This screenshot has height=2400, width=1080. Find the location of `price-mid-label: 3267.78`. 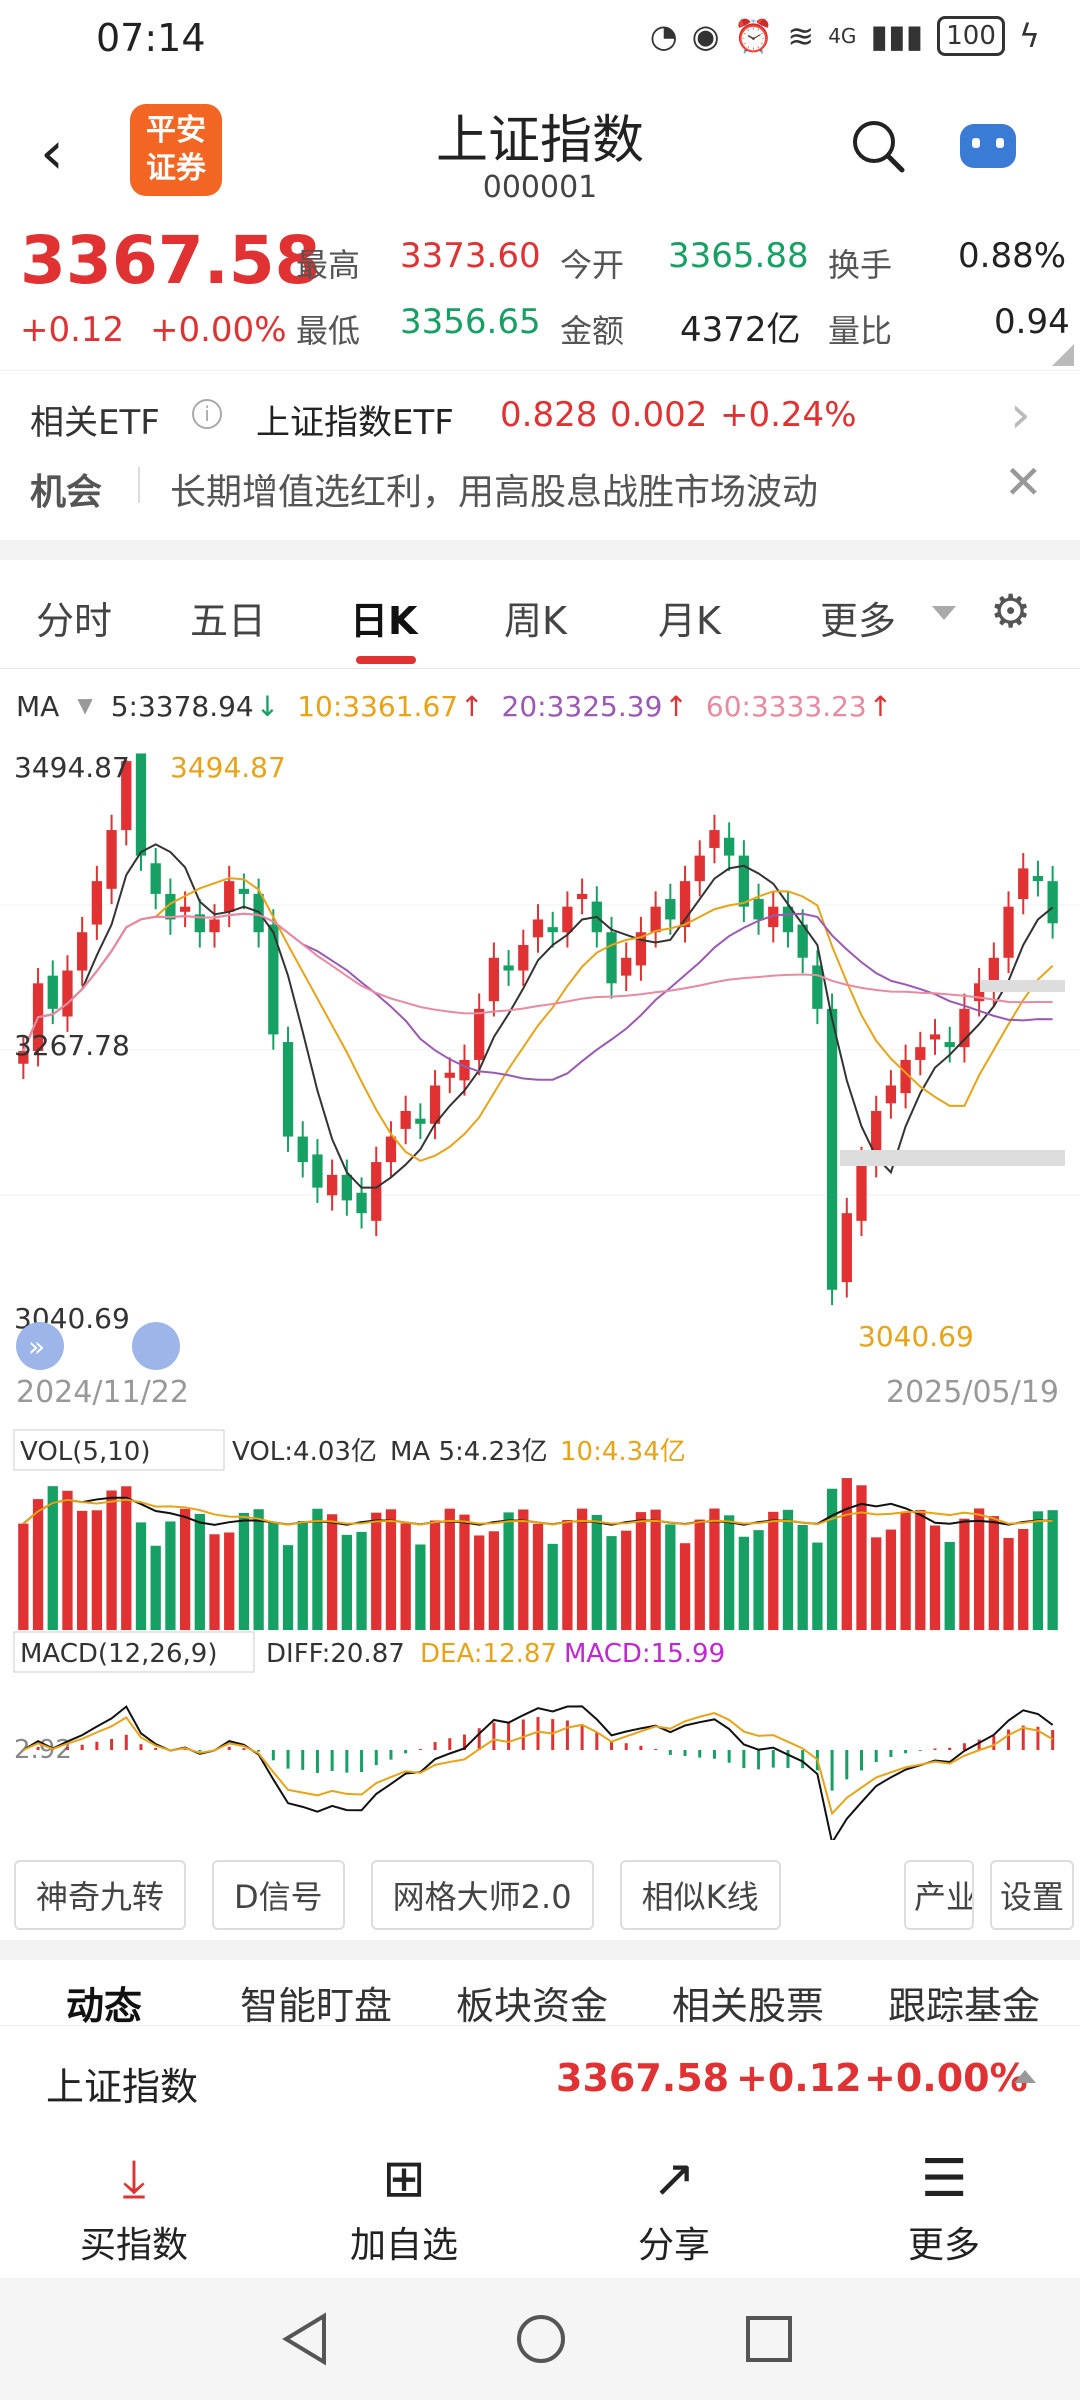

price-mid-label: 3267.78 is located at coordinates (72, 1045).